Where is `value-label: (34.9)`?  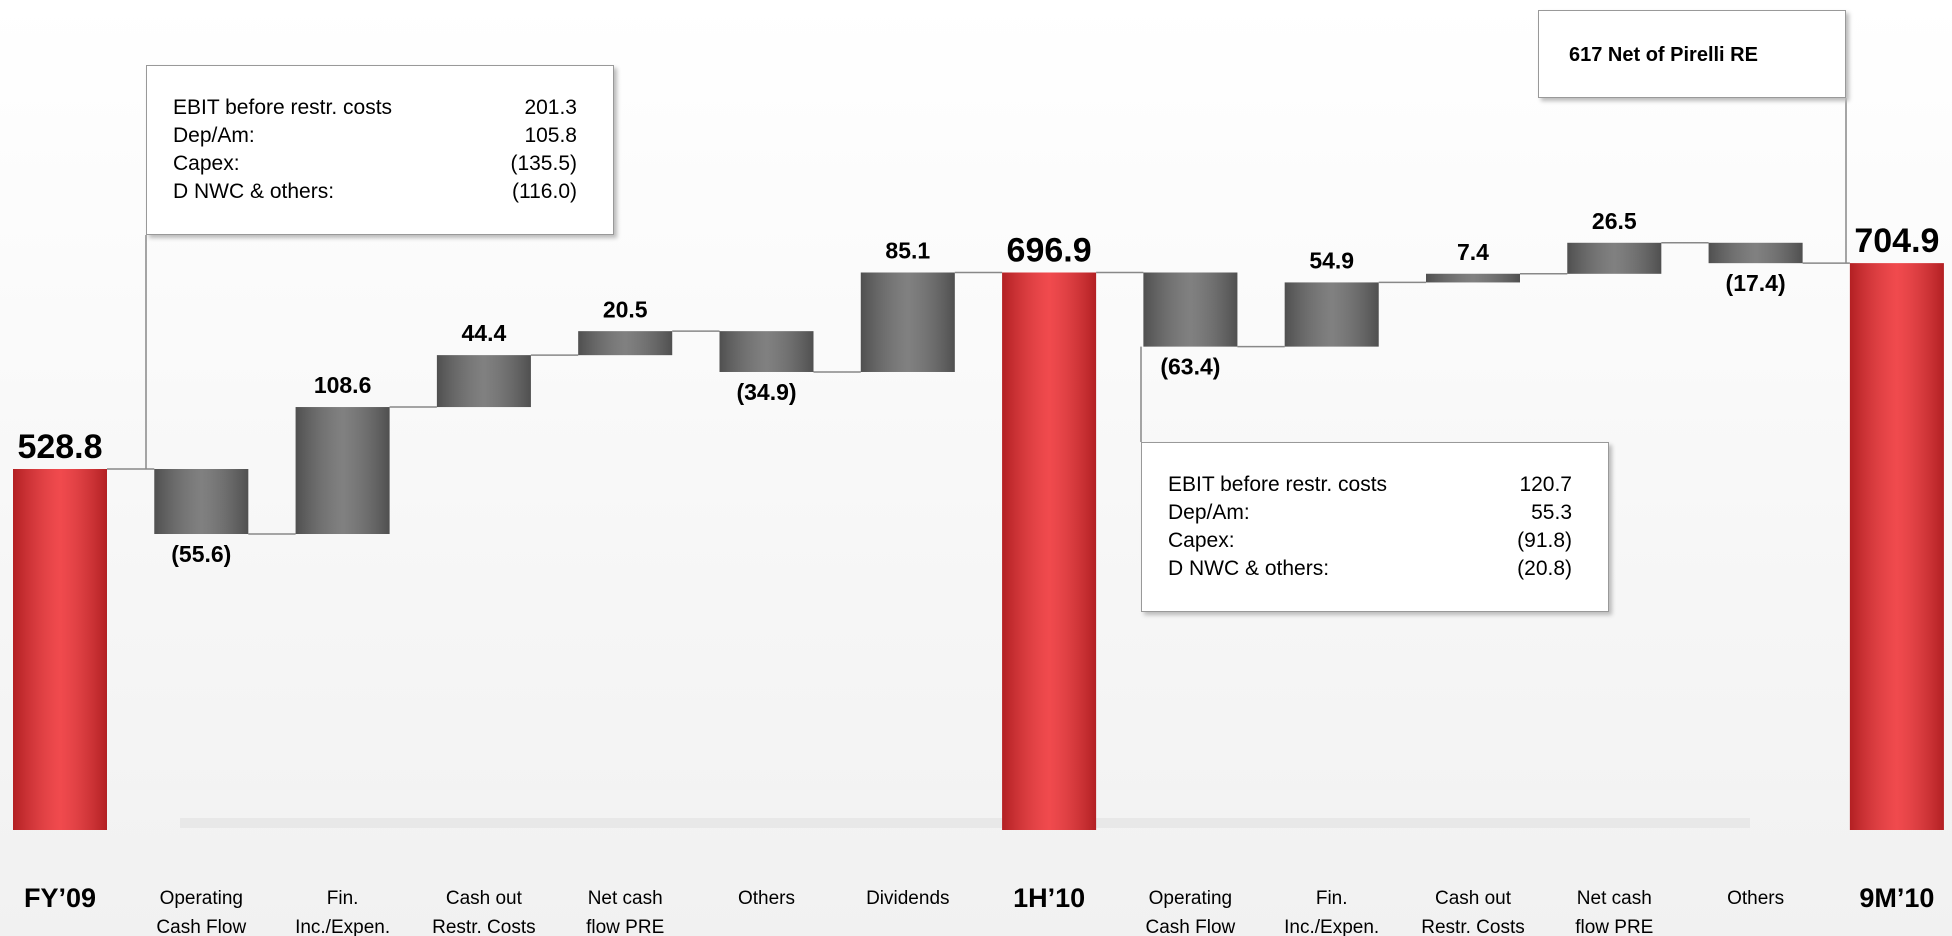
value-label: (34.9) is located at coordinates (766, 392).